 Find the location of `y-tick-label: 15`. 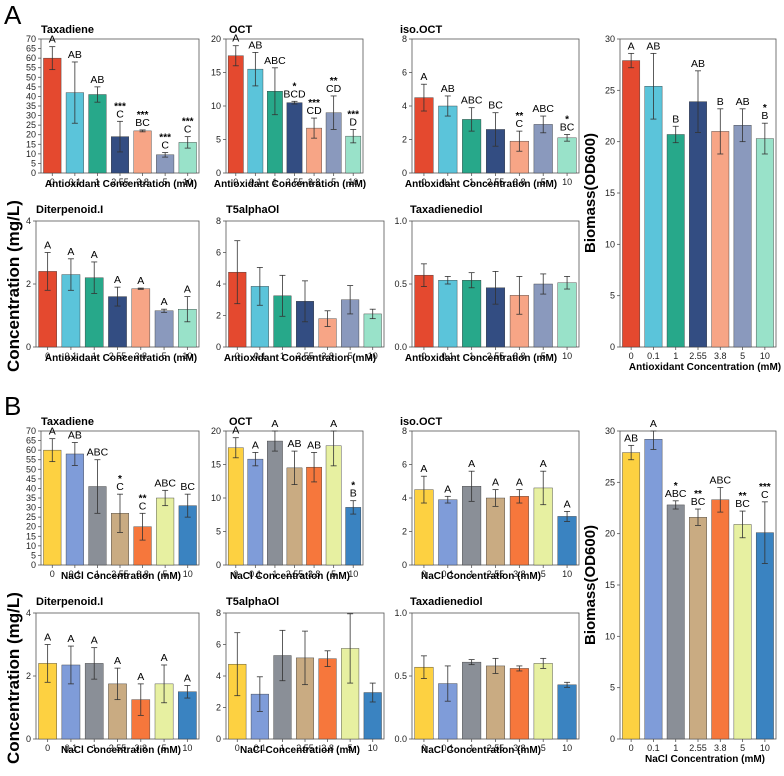

y-tick-label: 15 is located at coordinates (216, 73).